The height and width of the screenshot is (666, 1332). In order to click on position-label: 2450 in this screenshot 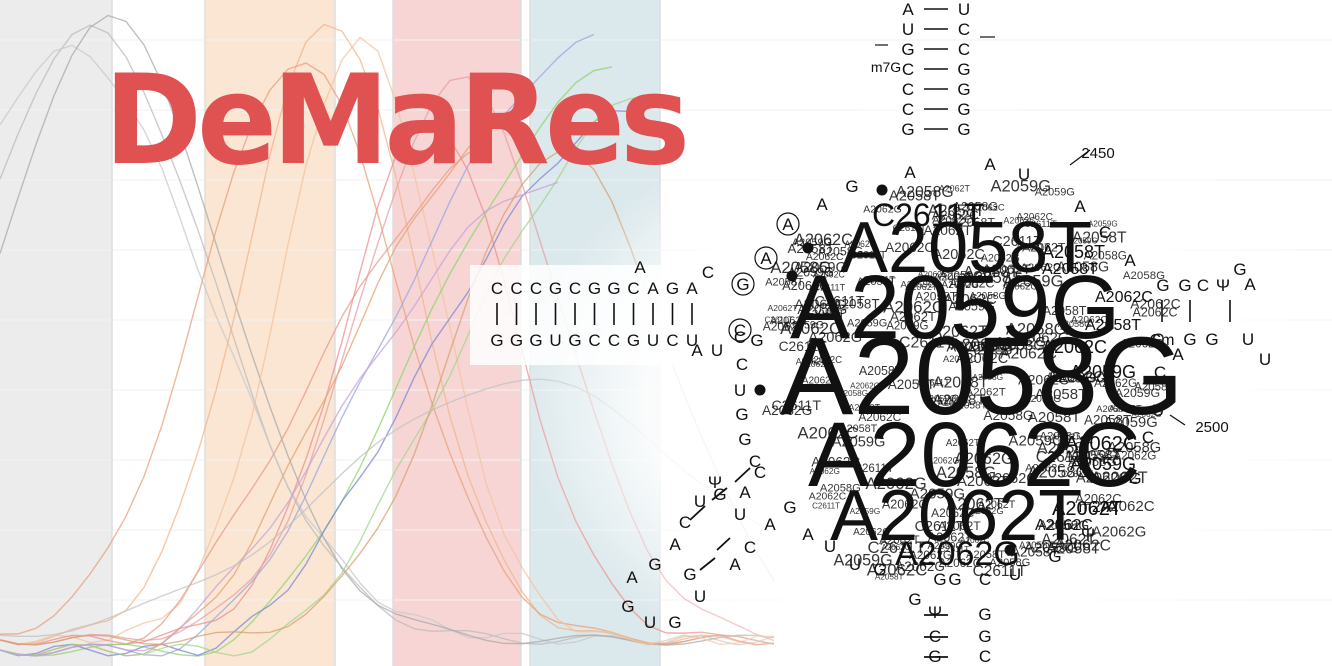, I will do `click(1097, 153)`.